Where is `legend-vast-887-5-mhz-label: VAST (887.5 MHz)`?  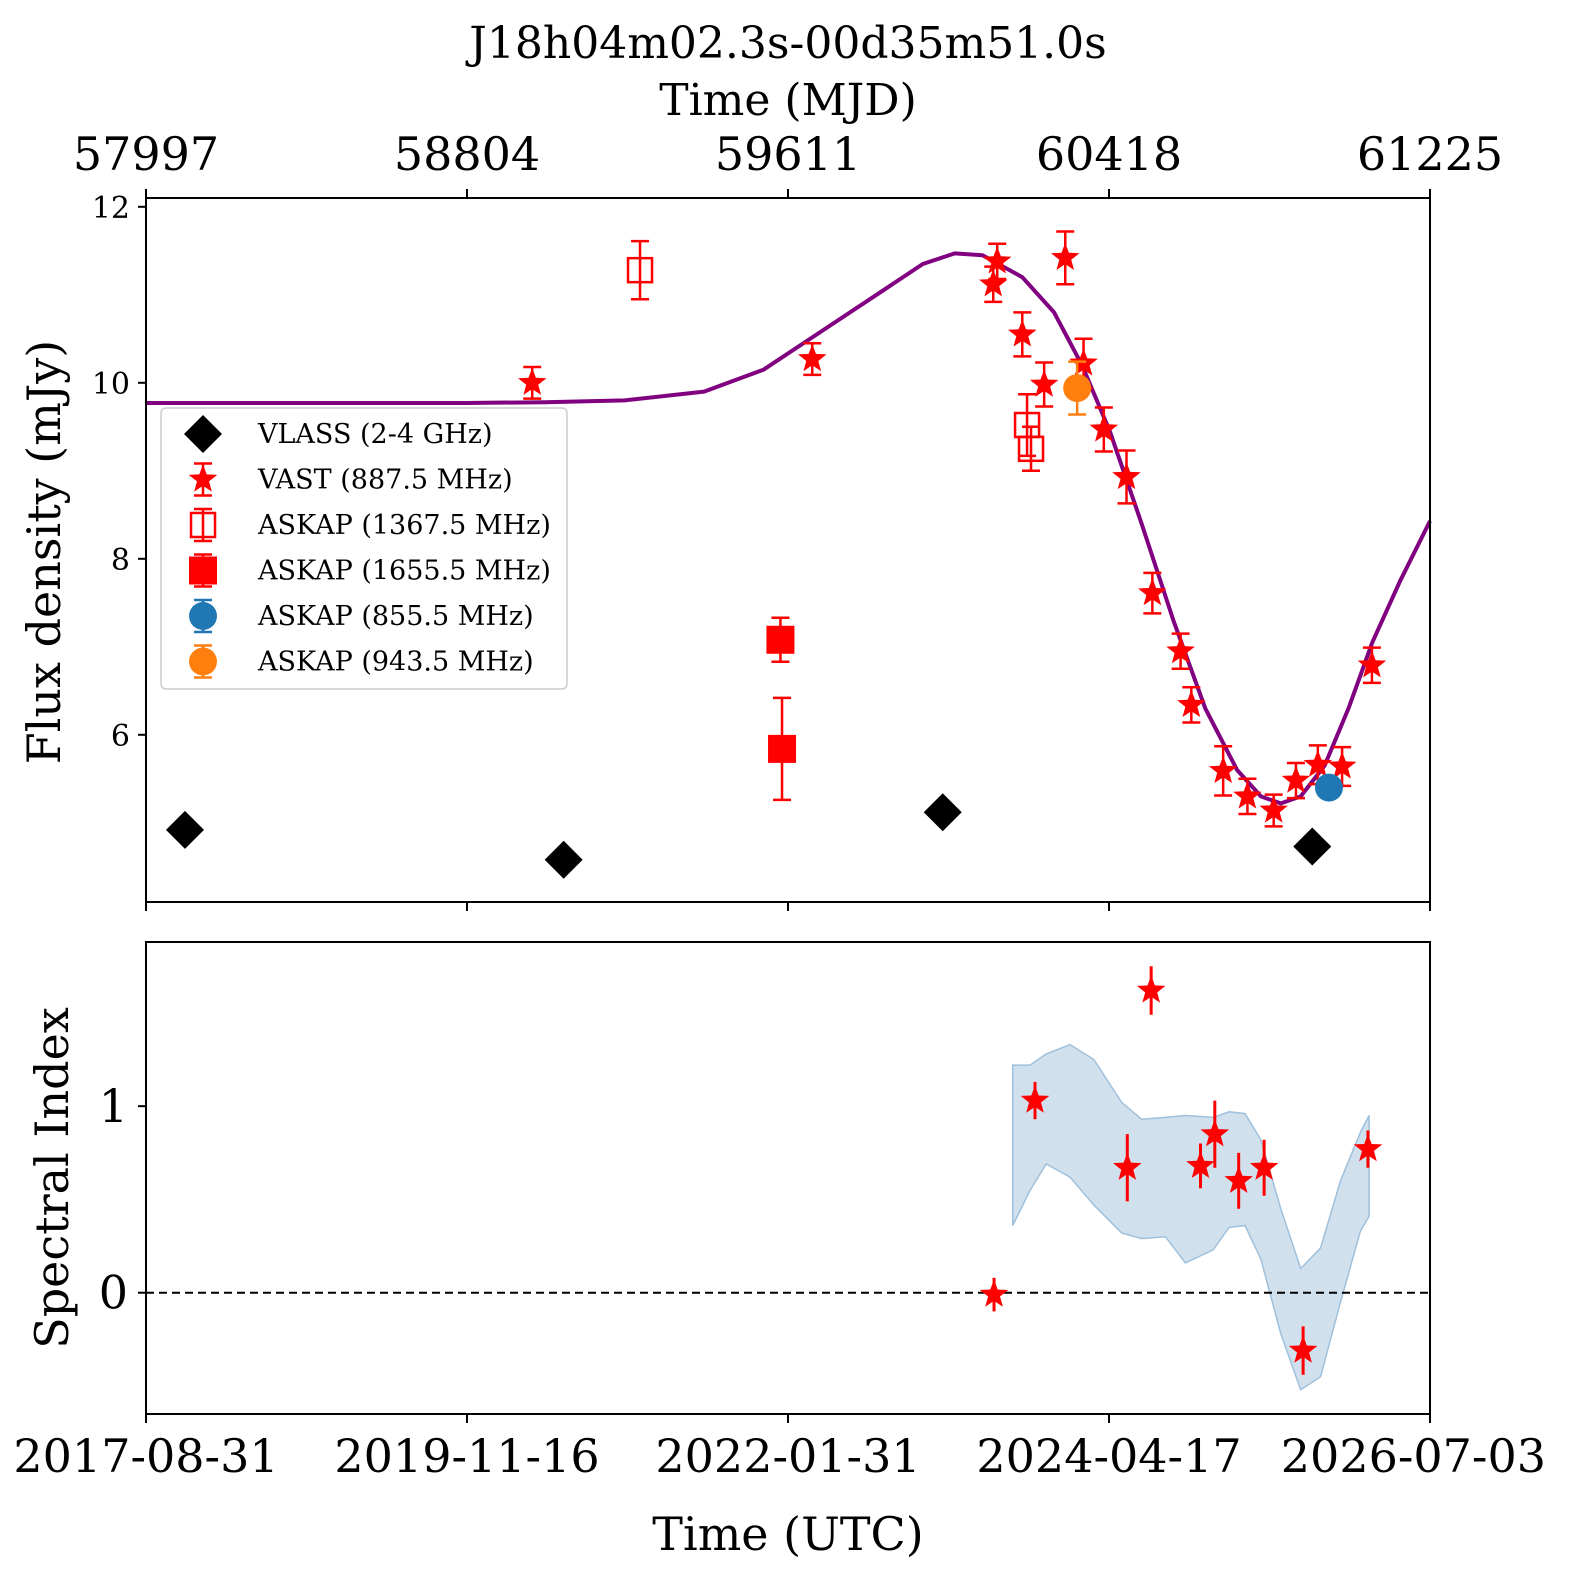
legend-vast-887-5-mhz-label: VAST (887.5 MHz) is located at coordinates (385, 480).